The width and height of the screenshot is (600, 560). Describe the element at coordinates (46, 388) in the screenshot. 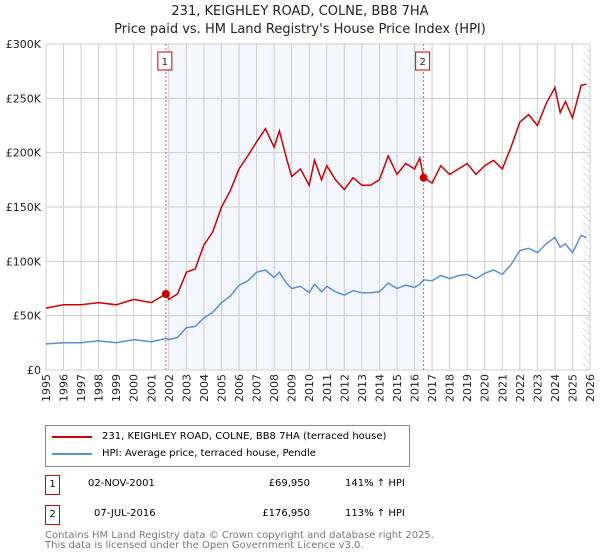

I see `x-tick-label: 1995` at that location.